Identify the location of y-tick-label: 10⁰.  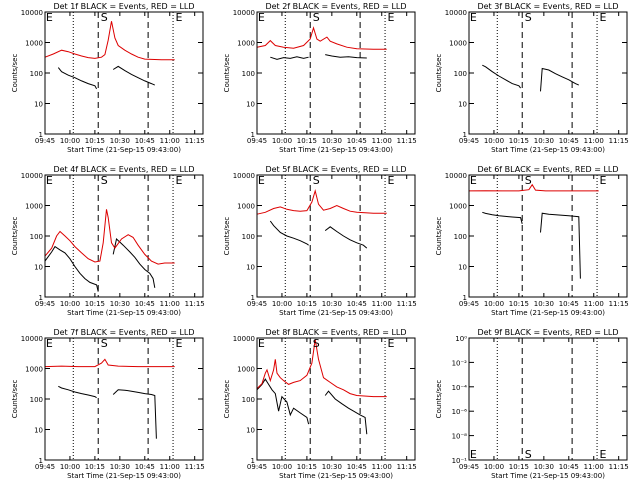
(461, 339).